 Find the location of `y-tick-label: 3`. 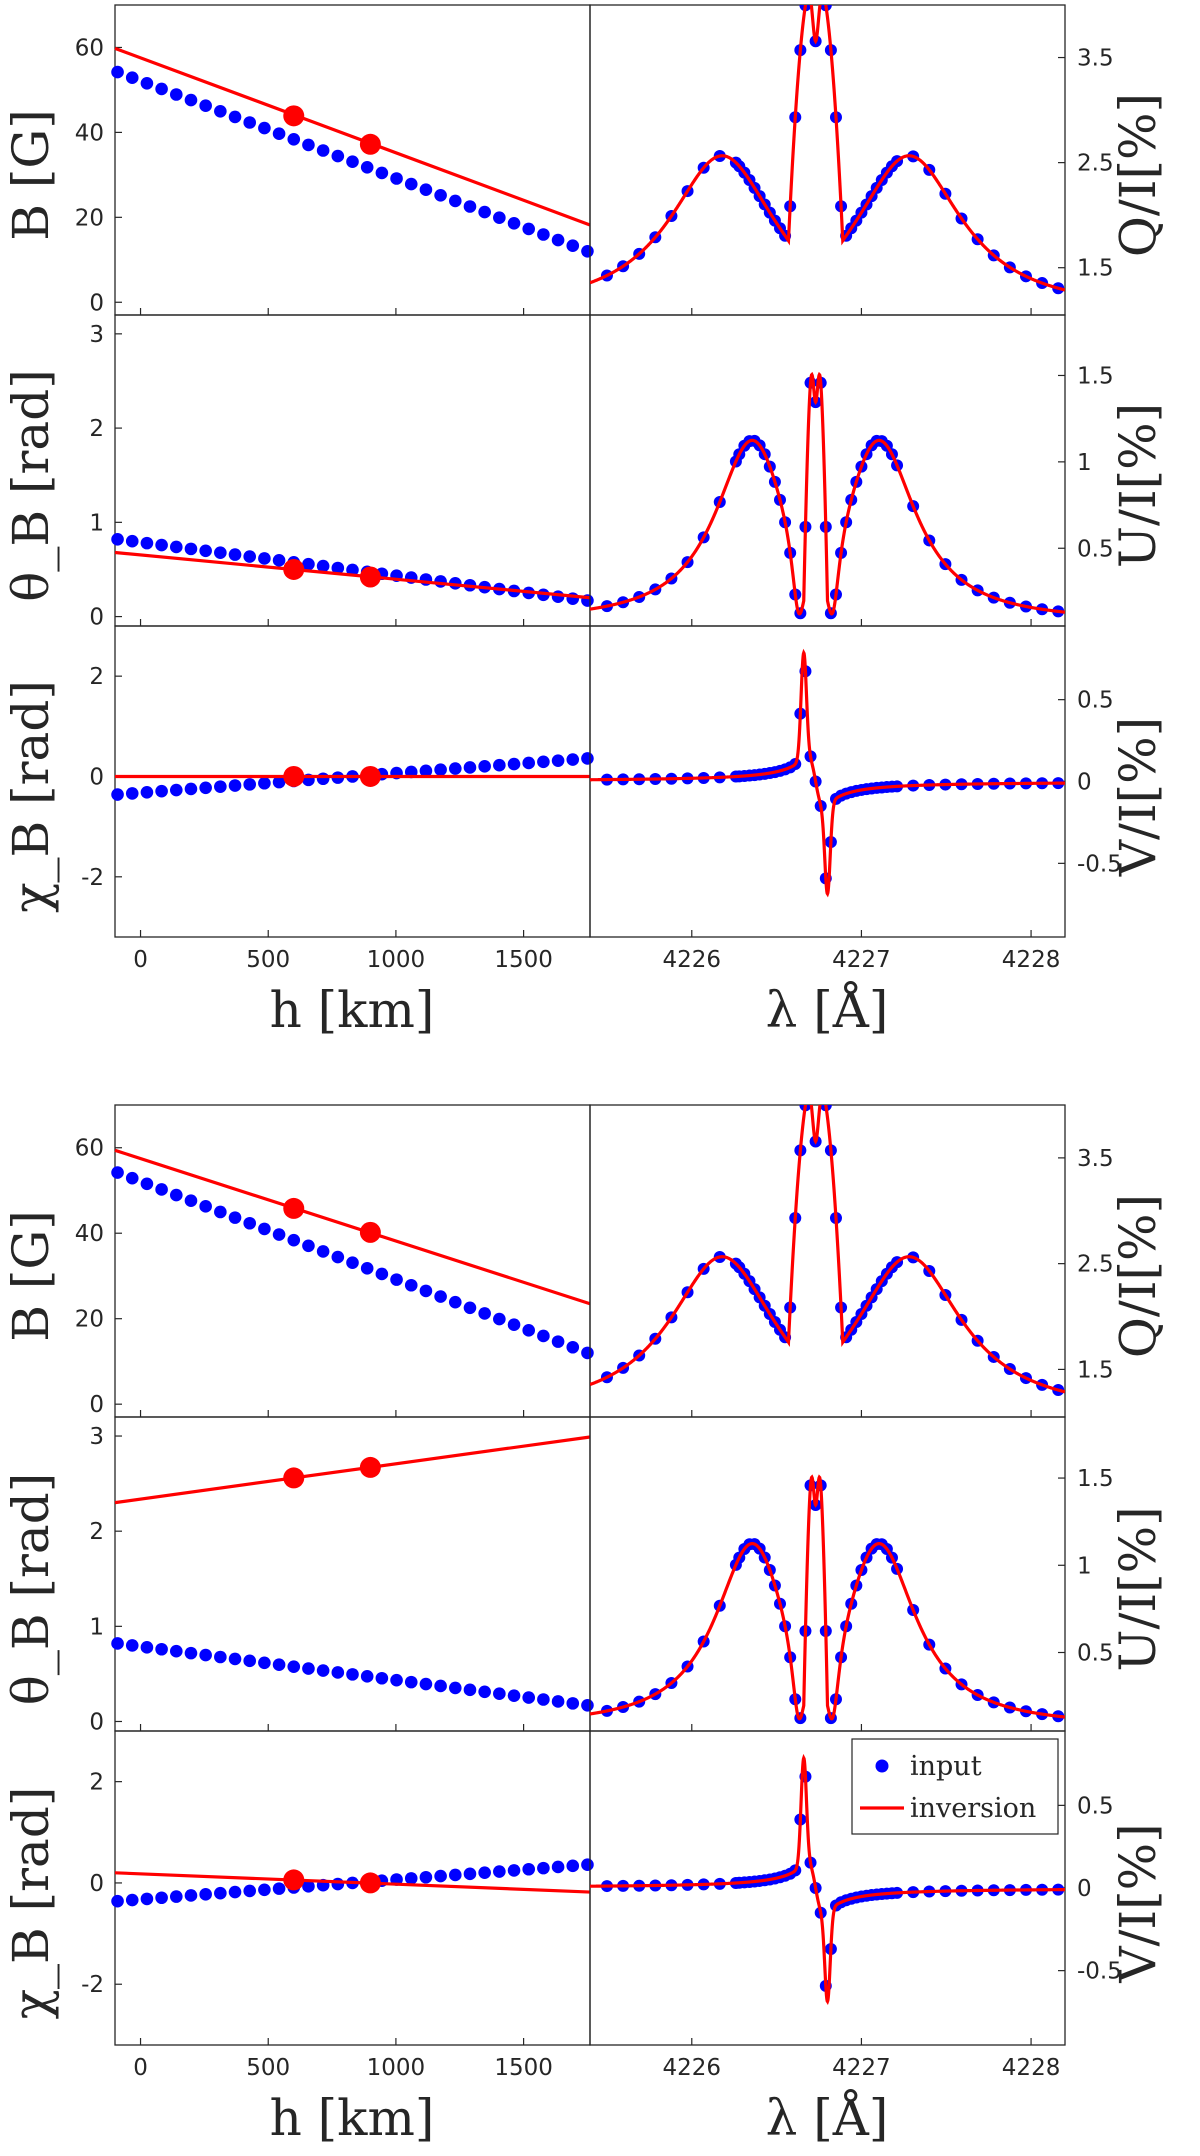

y-tick-label: 3 is located at coordinates (96, 1437).